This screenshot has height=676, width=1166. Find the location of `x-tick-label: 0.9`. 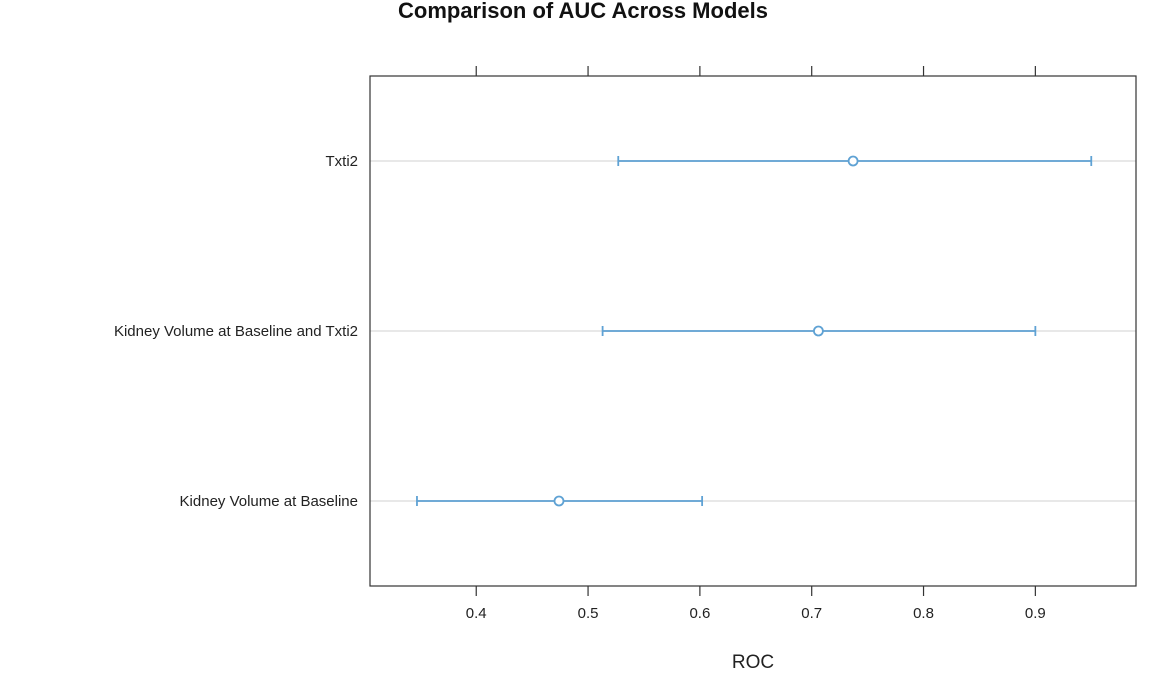

x-tick-label: 0.9 is located at coordinates (1035, 613).